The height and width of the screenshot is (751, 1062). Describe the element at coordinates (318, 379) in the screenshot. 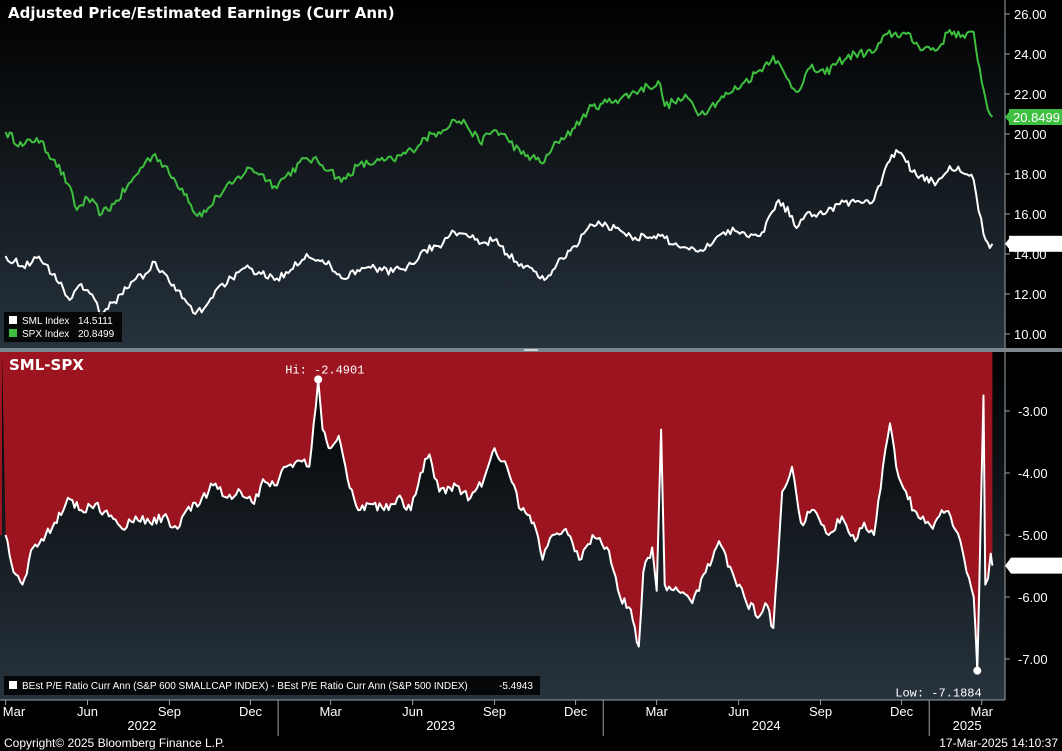

I see `hi-marker` at that location.